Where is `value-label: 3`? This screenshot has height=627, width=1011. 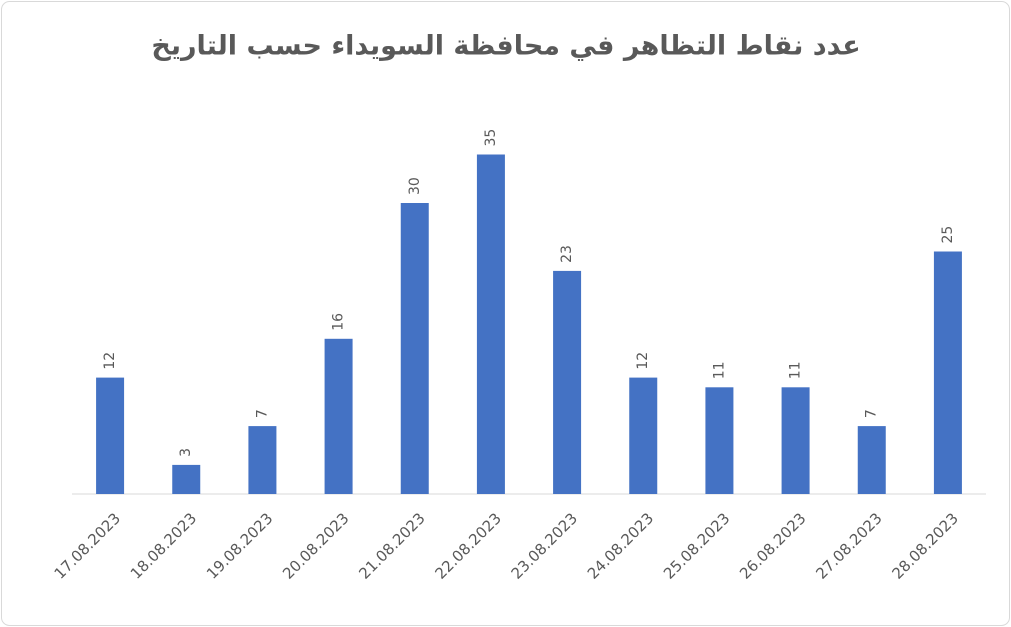
value-label: 3 is located at coordinates (186, 452).